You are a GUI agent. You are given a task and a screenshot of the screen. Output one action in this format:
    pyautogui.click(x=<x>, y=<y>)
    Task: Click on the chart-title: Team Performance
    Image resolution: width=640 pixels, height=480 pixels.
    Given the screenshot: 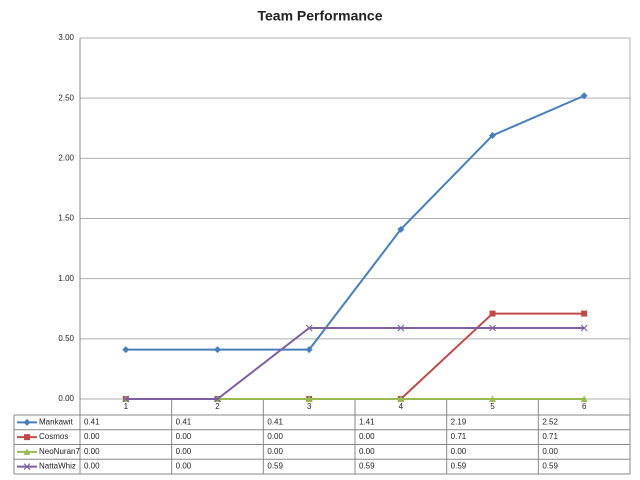 What is the action you would take?
    pyautogui.click(x=319, y=16)
    